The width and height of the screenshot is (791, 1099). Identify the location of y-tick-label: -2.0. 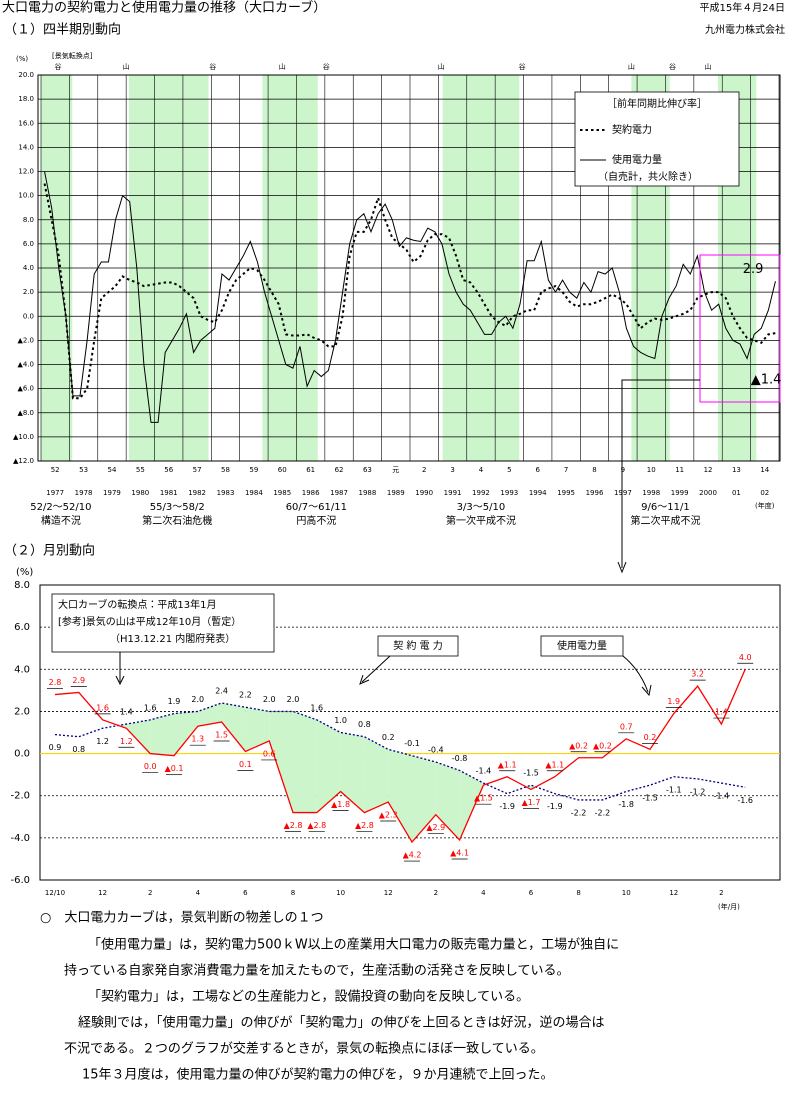
(20, 796).